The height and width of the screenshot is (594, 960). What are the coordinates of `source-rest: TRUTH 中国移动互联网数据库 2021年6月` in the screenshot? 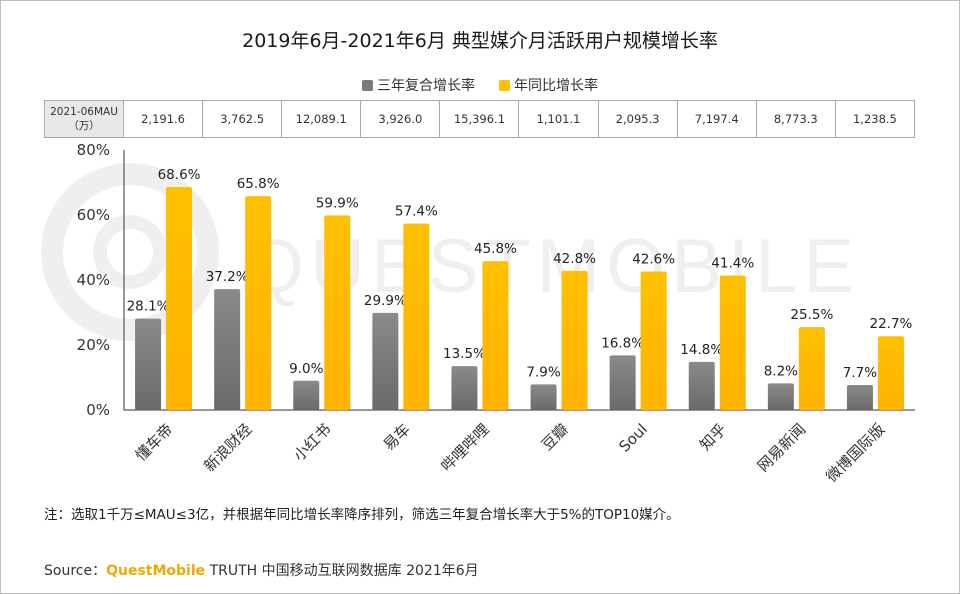 It's located at (342, 571).